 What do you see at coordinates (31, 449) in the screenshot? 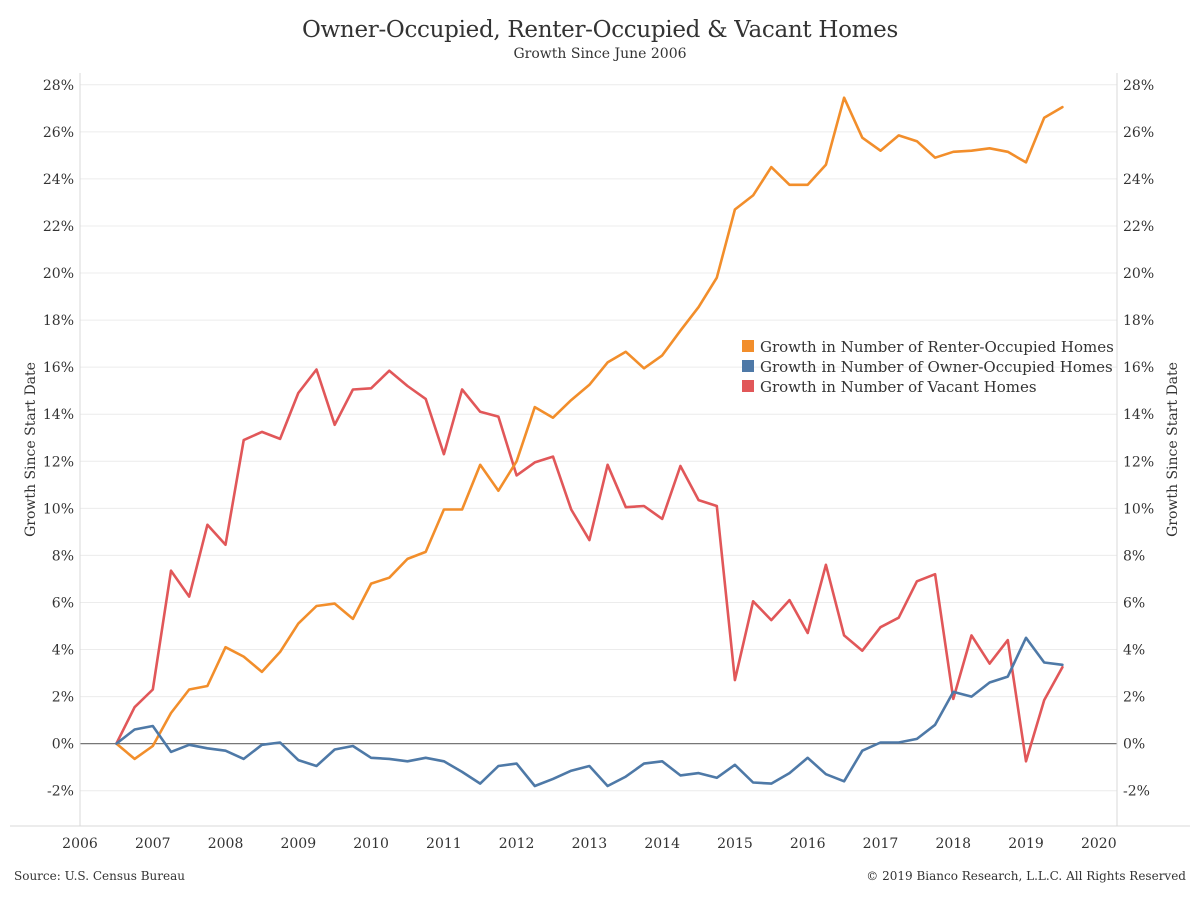
I see `y-axis-title-left: Growth Since Start Date` at bounding box center [31, 449].